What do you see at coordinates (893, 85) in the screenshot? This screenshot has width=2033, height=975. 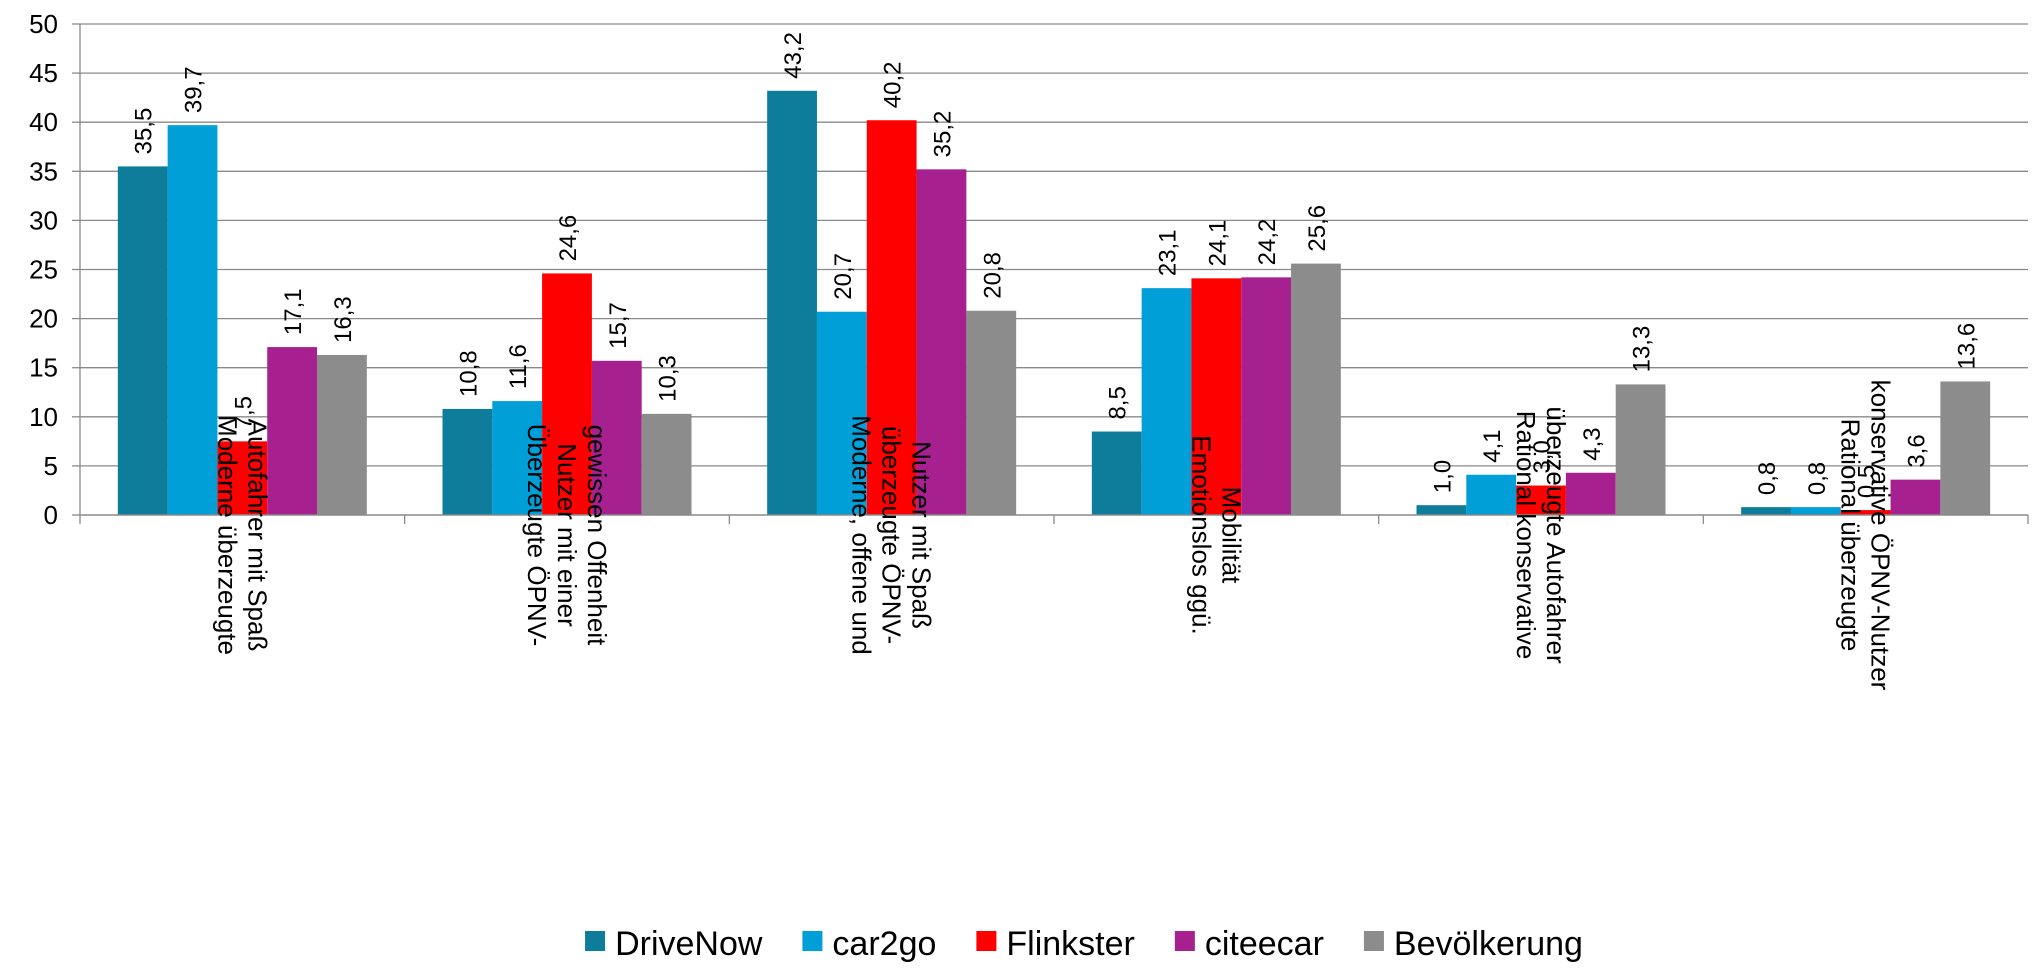 I see `data-label: 40,2` at bounding box center [893, 85].